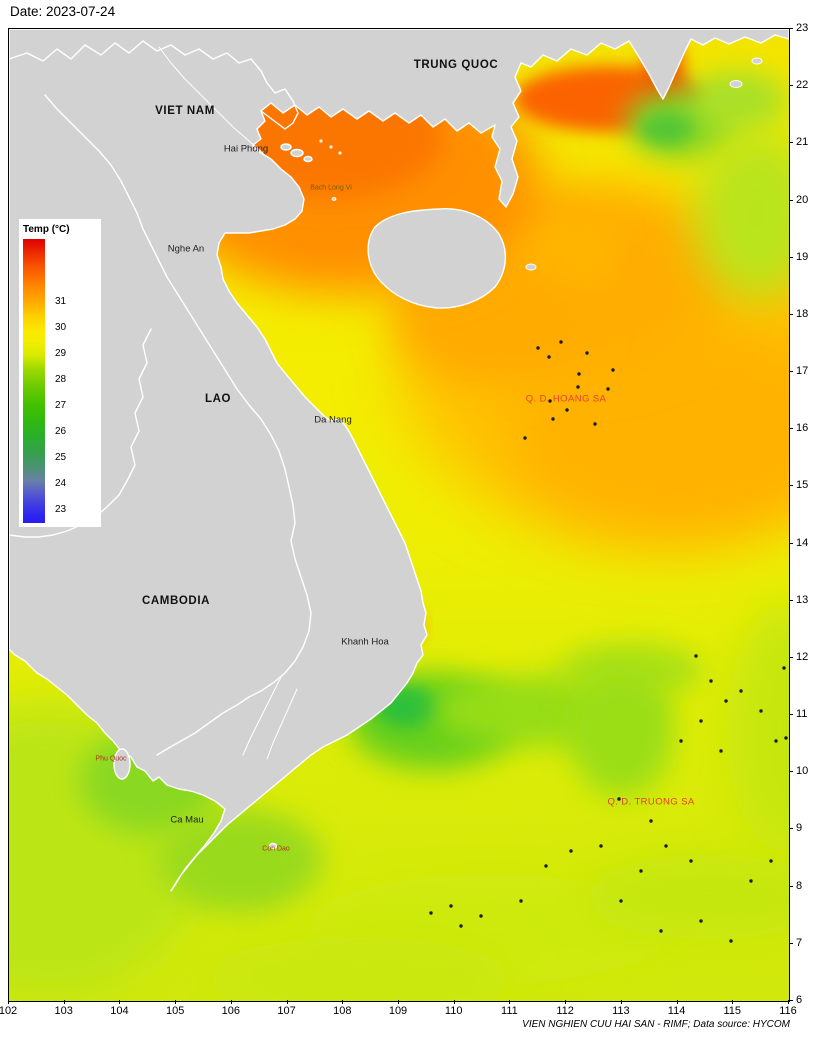 Image resolution: width=816 pixels, height=1040 pixels. I want to click on legend-tick-28: 28, so click(61, 379).